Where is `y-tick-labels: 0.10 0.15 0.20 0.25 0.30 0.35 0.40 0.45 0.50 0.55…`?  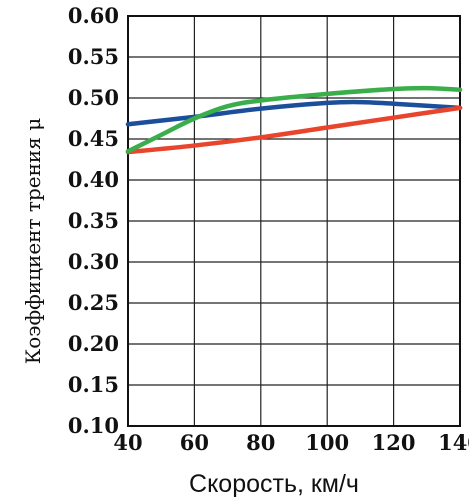 y-tick-labels: 0.10 0.15 0.20 0.25 0.30 0.35 0.40 0.45 0.50 0.55… is located at coordinates (93, 220).